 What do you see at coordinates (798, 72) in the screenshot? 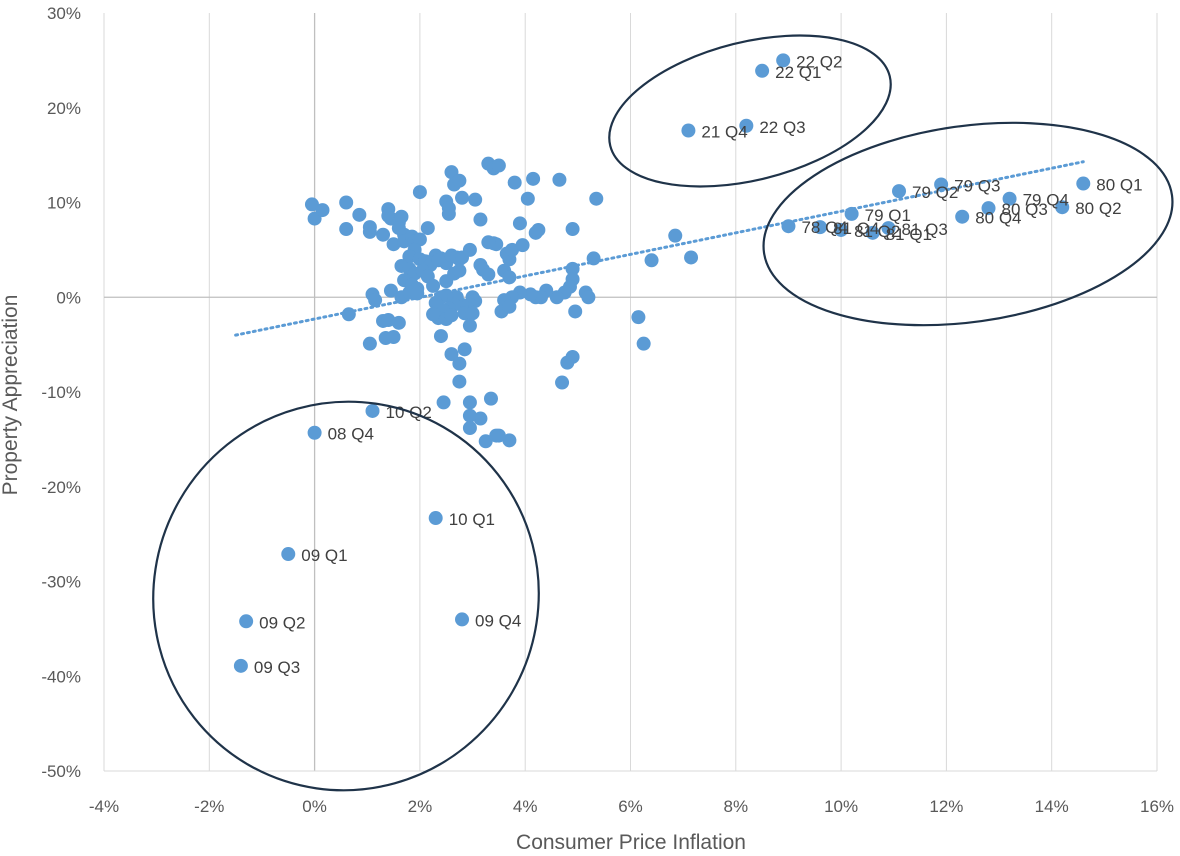
I see `data-label: 22 Q1` at bounding box center [798, 72].